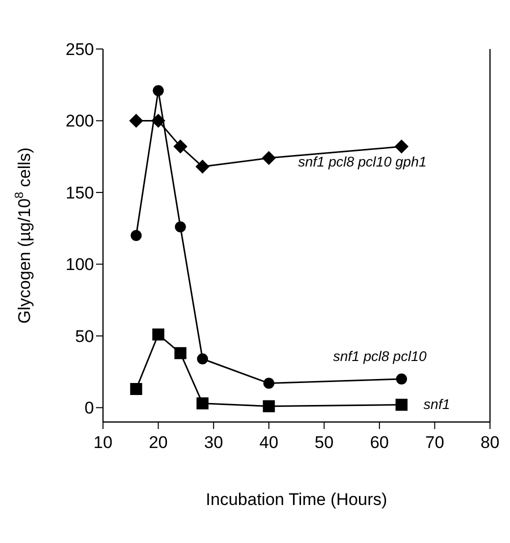  What do you see at coordinates (379, 442) in the screenshot?
I see `x-tick-label: 60` at bounding box center [379, 442].